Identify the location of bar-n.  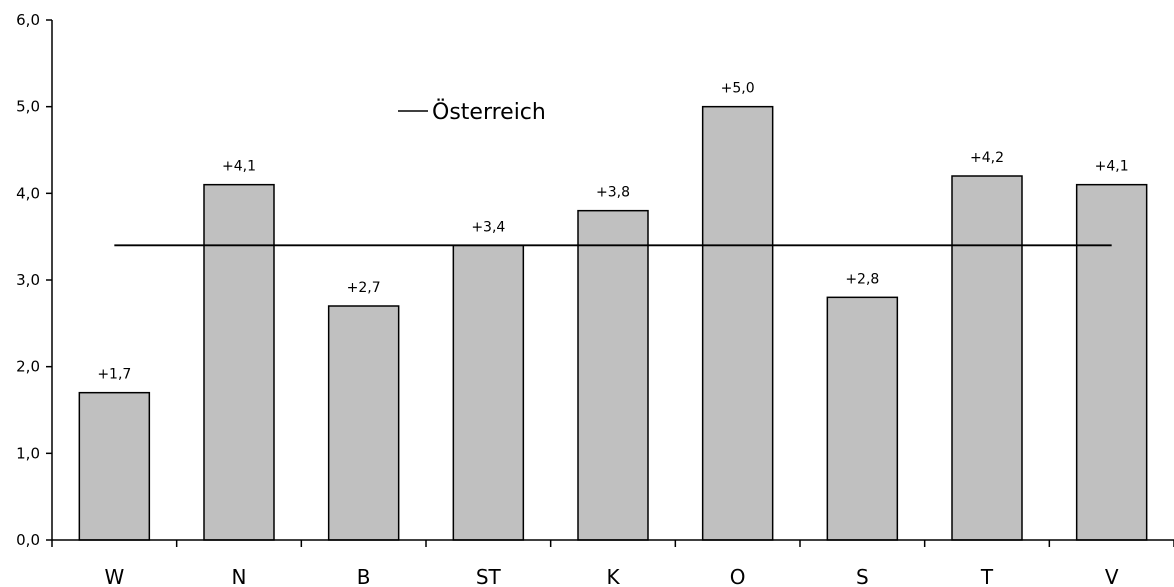
(239, 362).